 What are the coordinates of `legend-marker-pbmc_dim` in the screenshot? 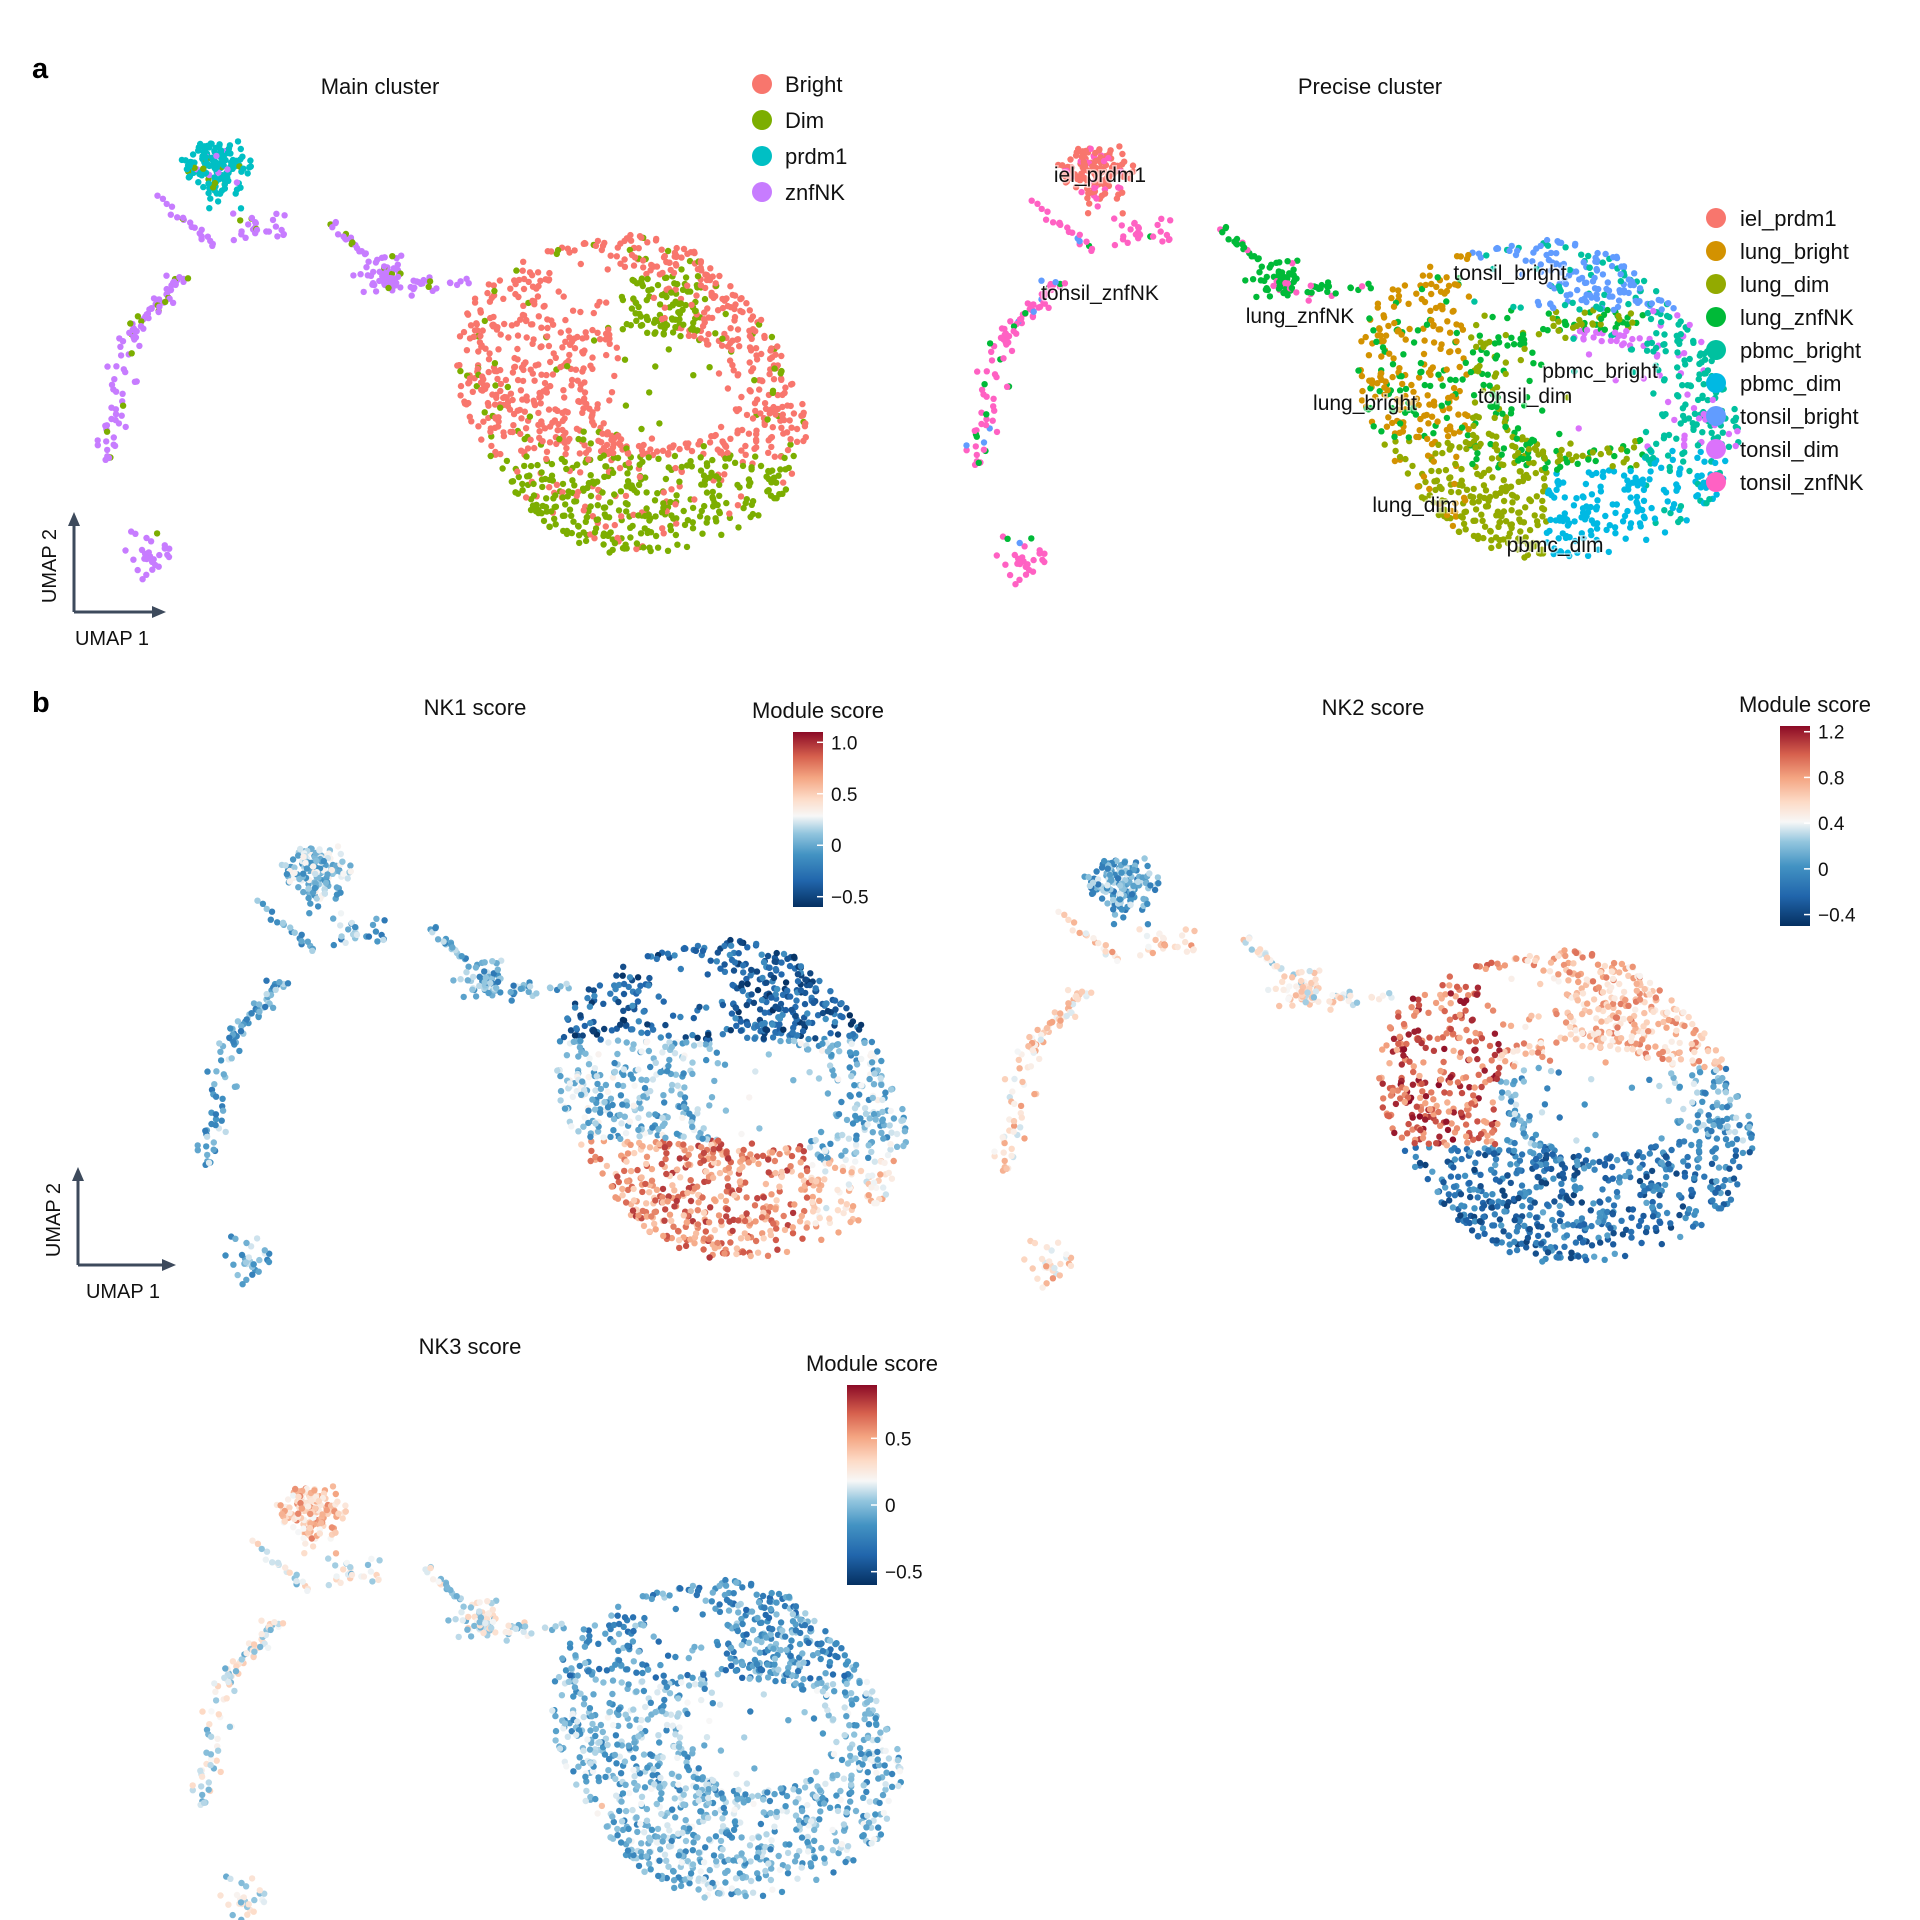 It's located at (1716, 383).